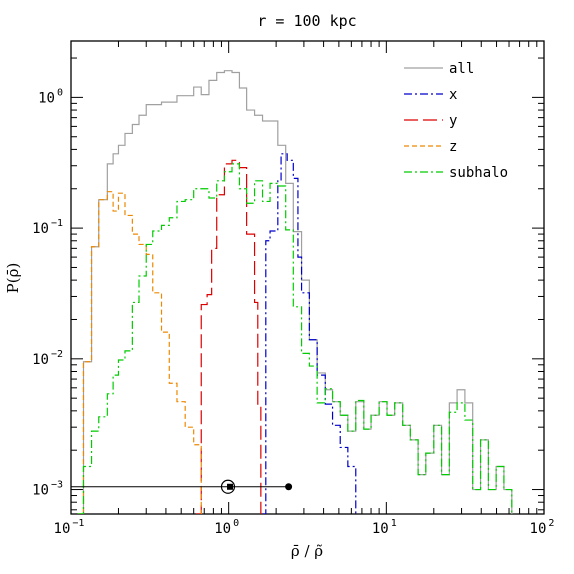 The width and height of the screenshot is (574, 574). Describe the element at coordinates (289, 487) in the screenshot. I see `filled-circle-marker` at that location.